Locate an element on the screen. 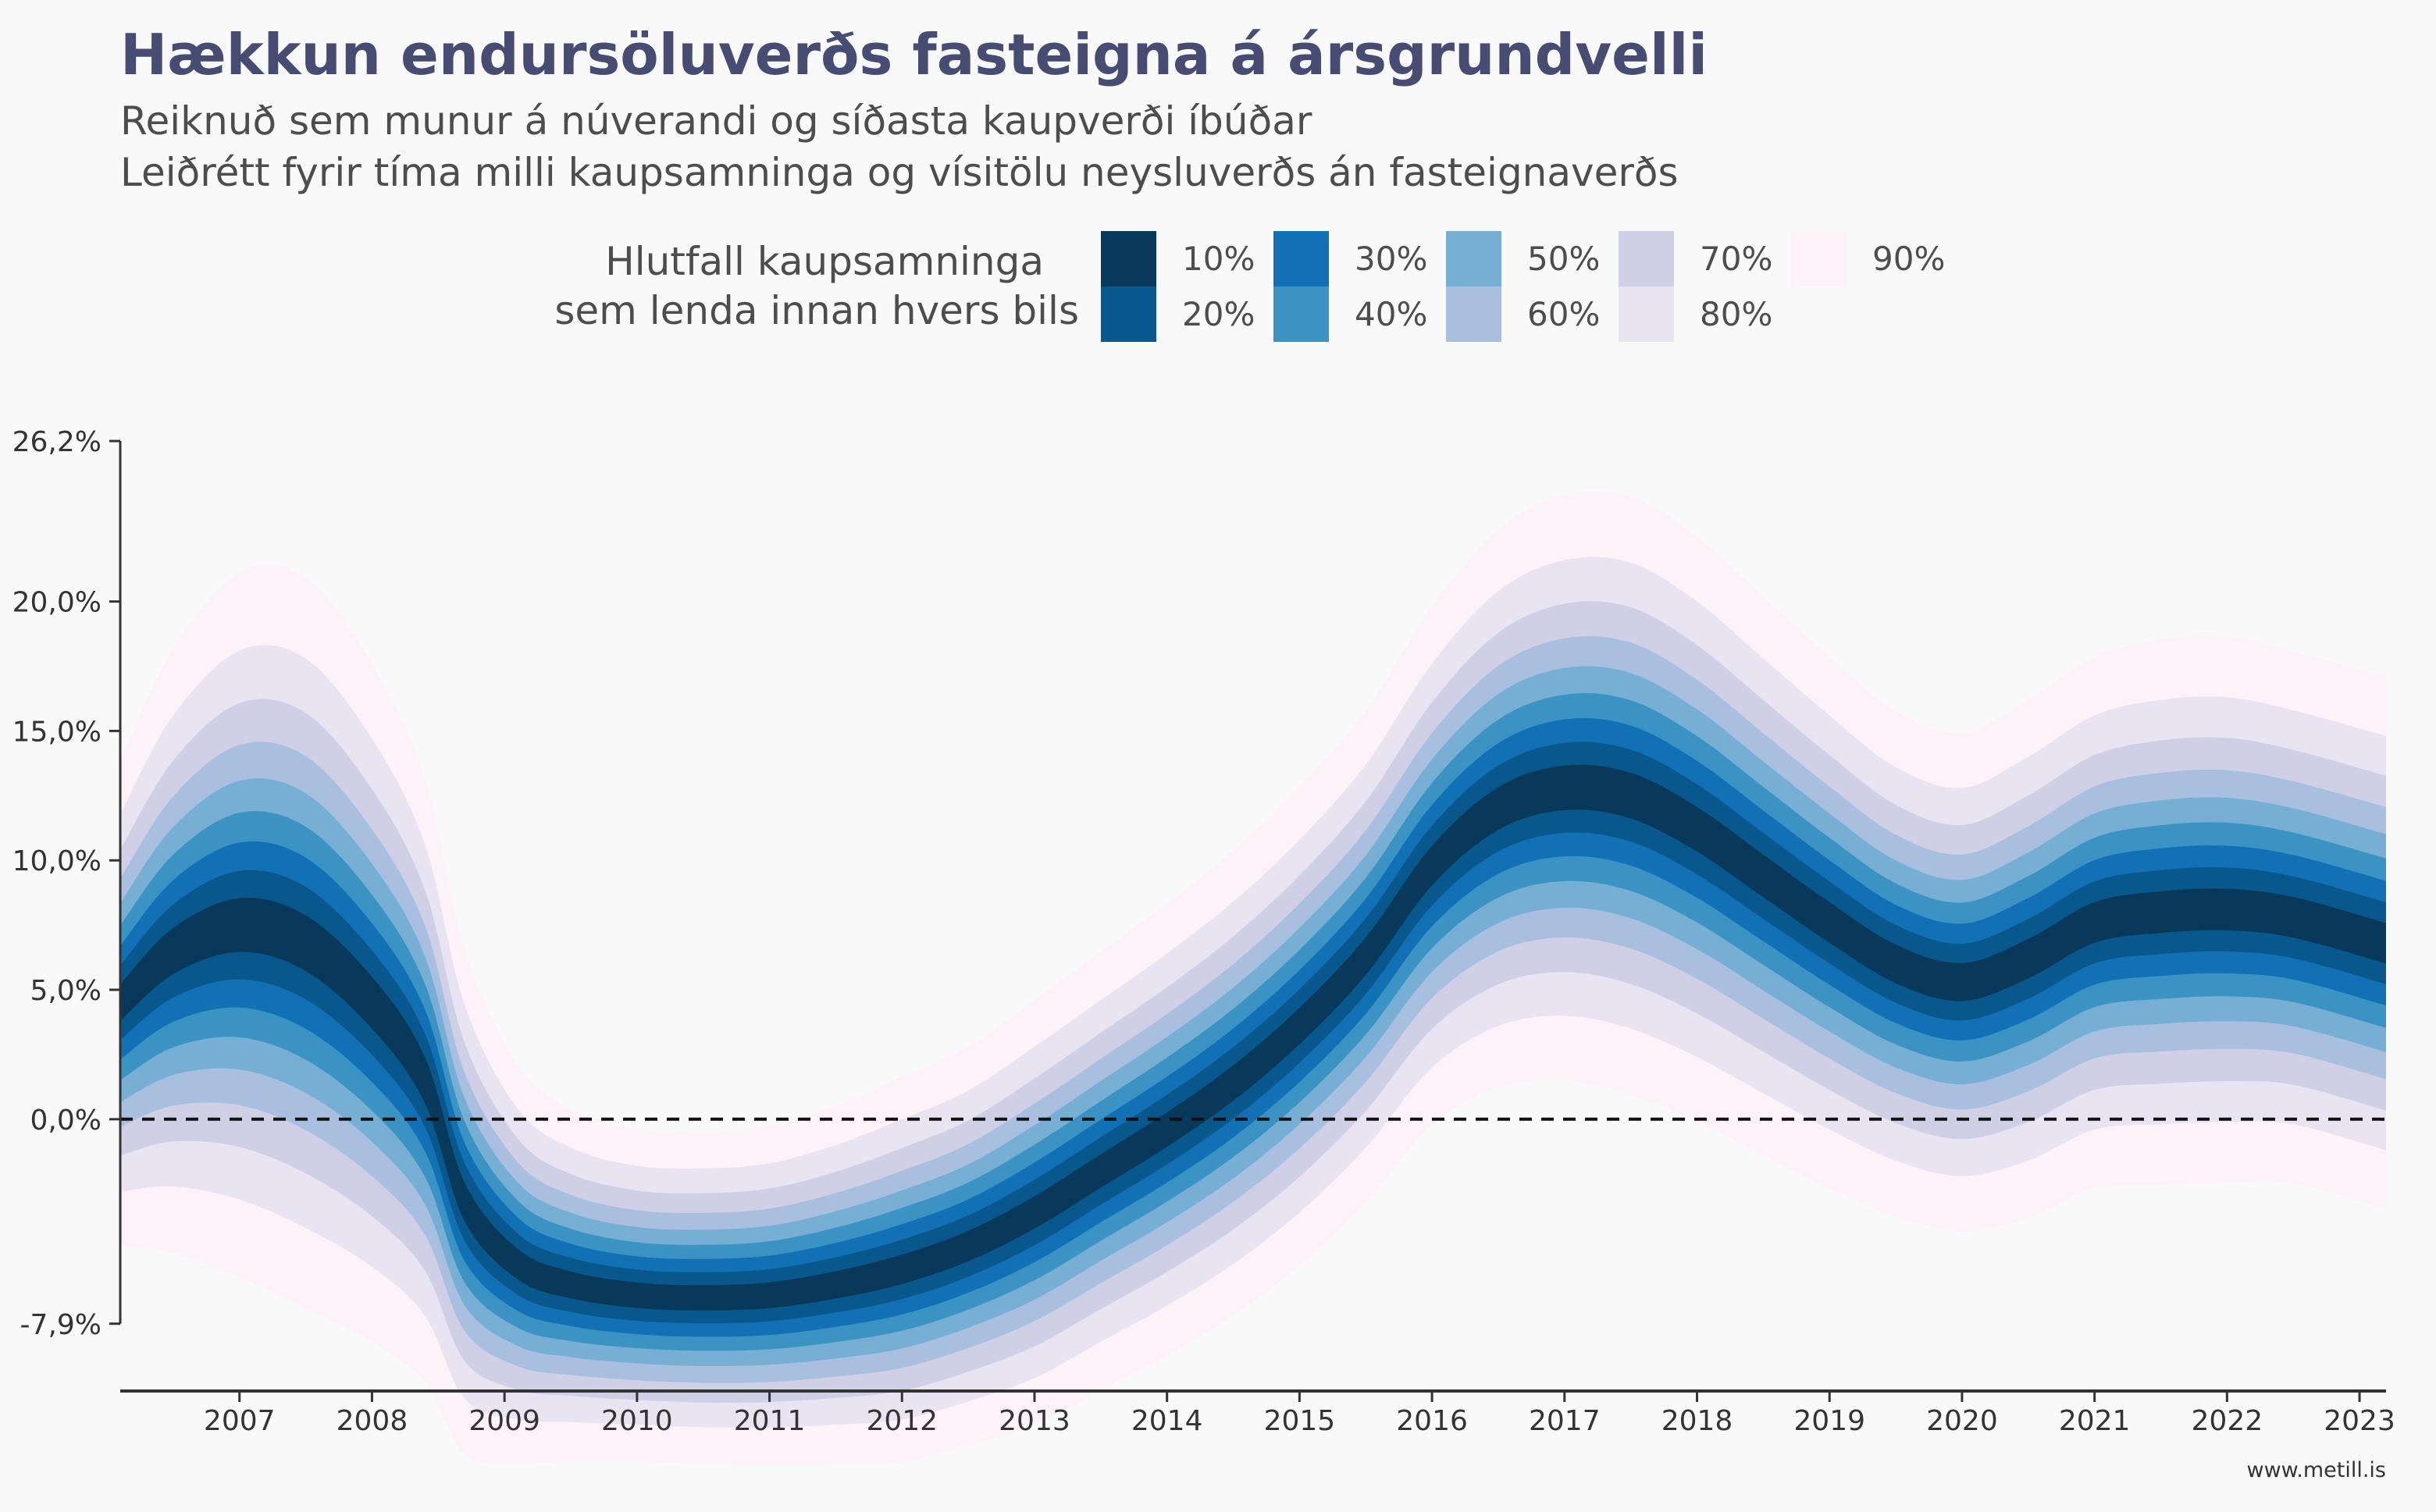 The height and width of the screenshot is (1512, 2436). x-tick-label: 2015 is located at coordinates (1300, 1421).